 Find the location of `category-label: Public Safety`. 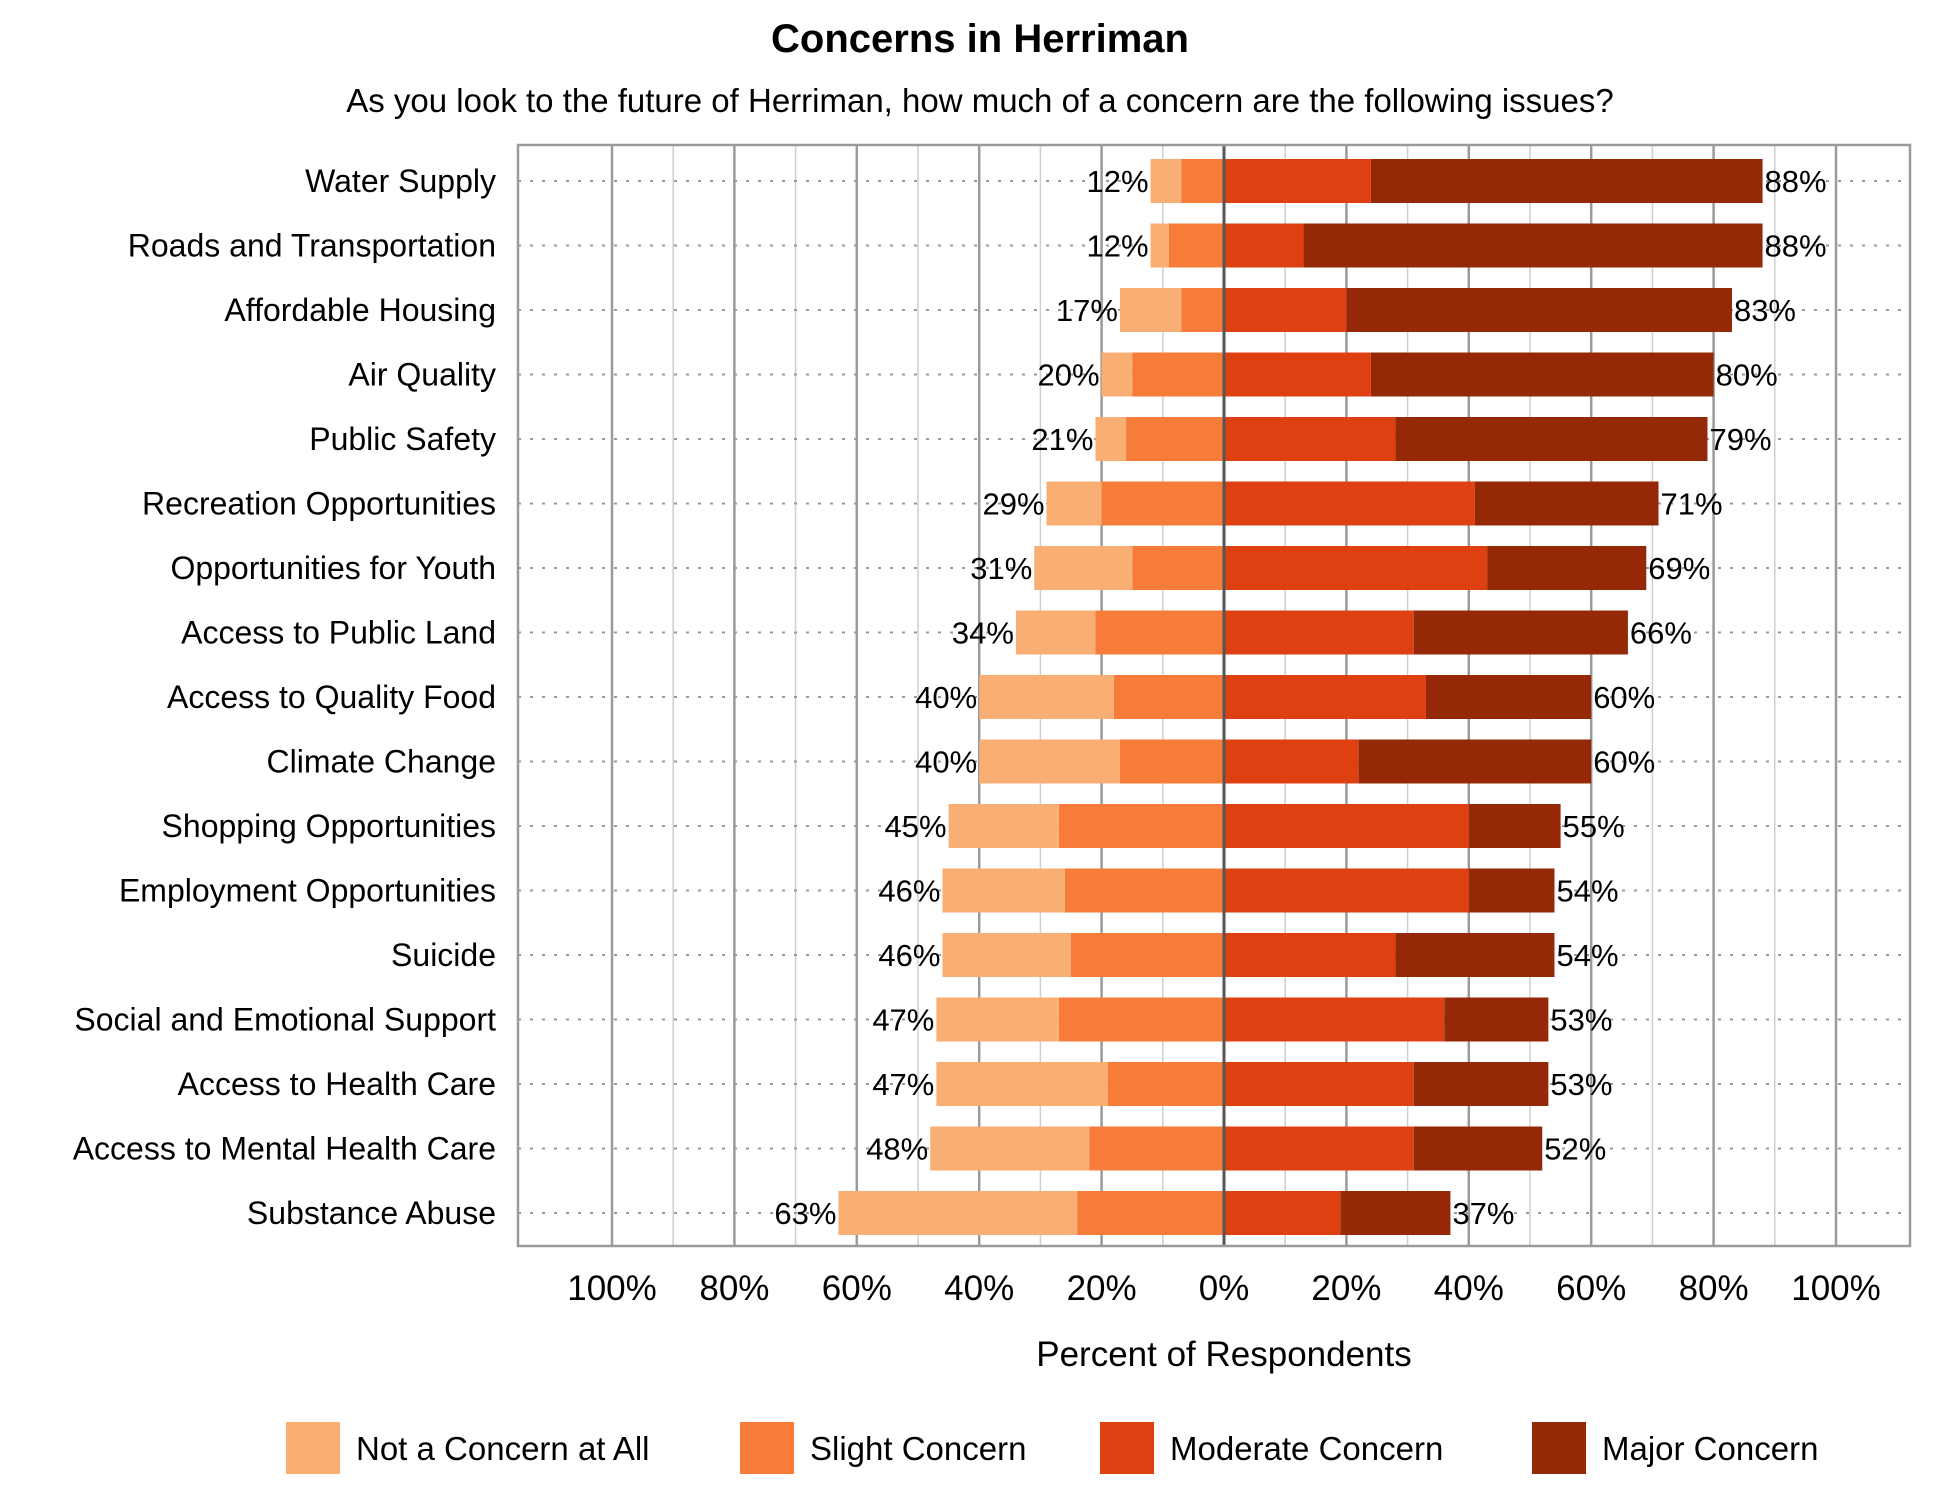

category-label: Public Safety is located at coordinates (402, 439).